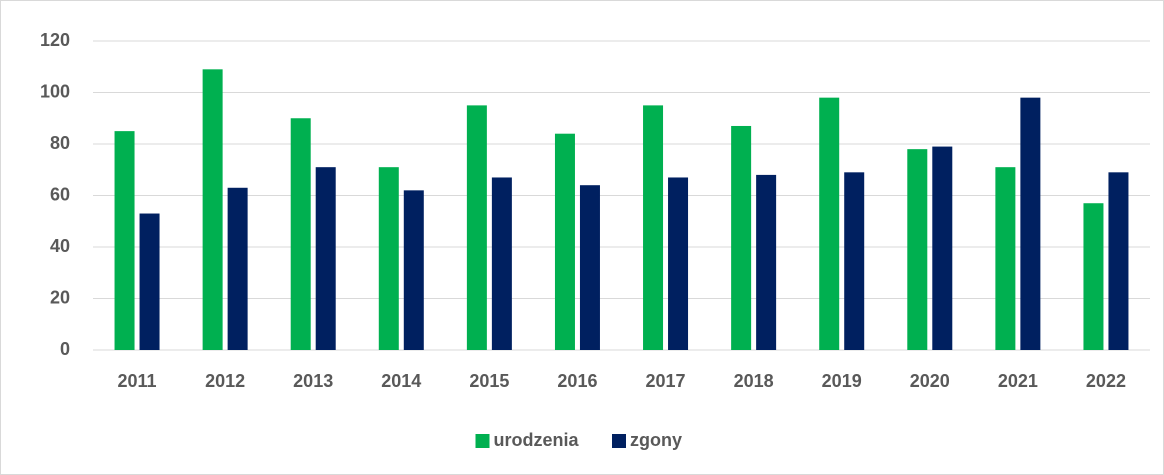 Image resolution: width=1164 pixels, height=475 pixels. I want to click on x-tick-label: 2014, so click(401, 381).